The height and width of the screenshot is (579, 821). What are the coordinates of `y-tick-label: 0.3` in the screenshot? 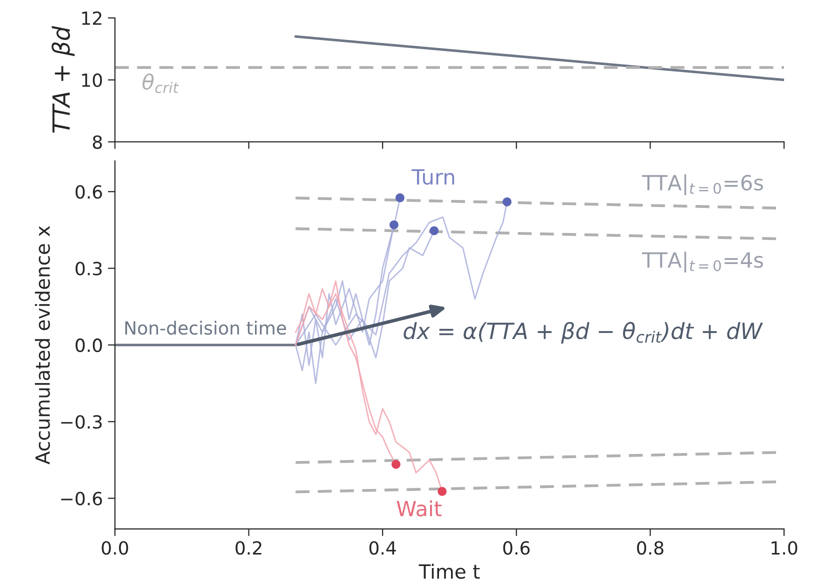 It's located at (89, 269).